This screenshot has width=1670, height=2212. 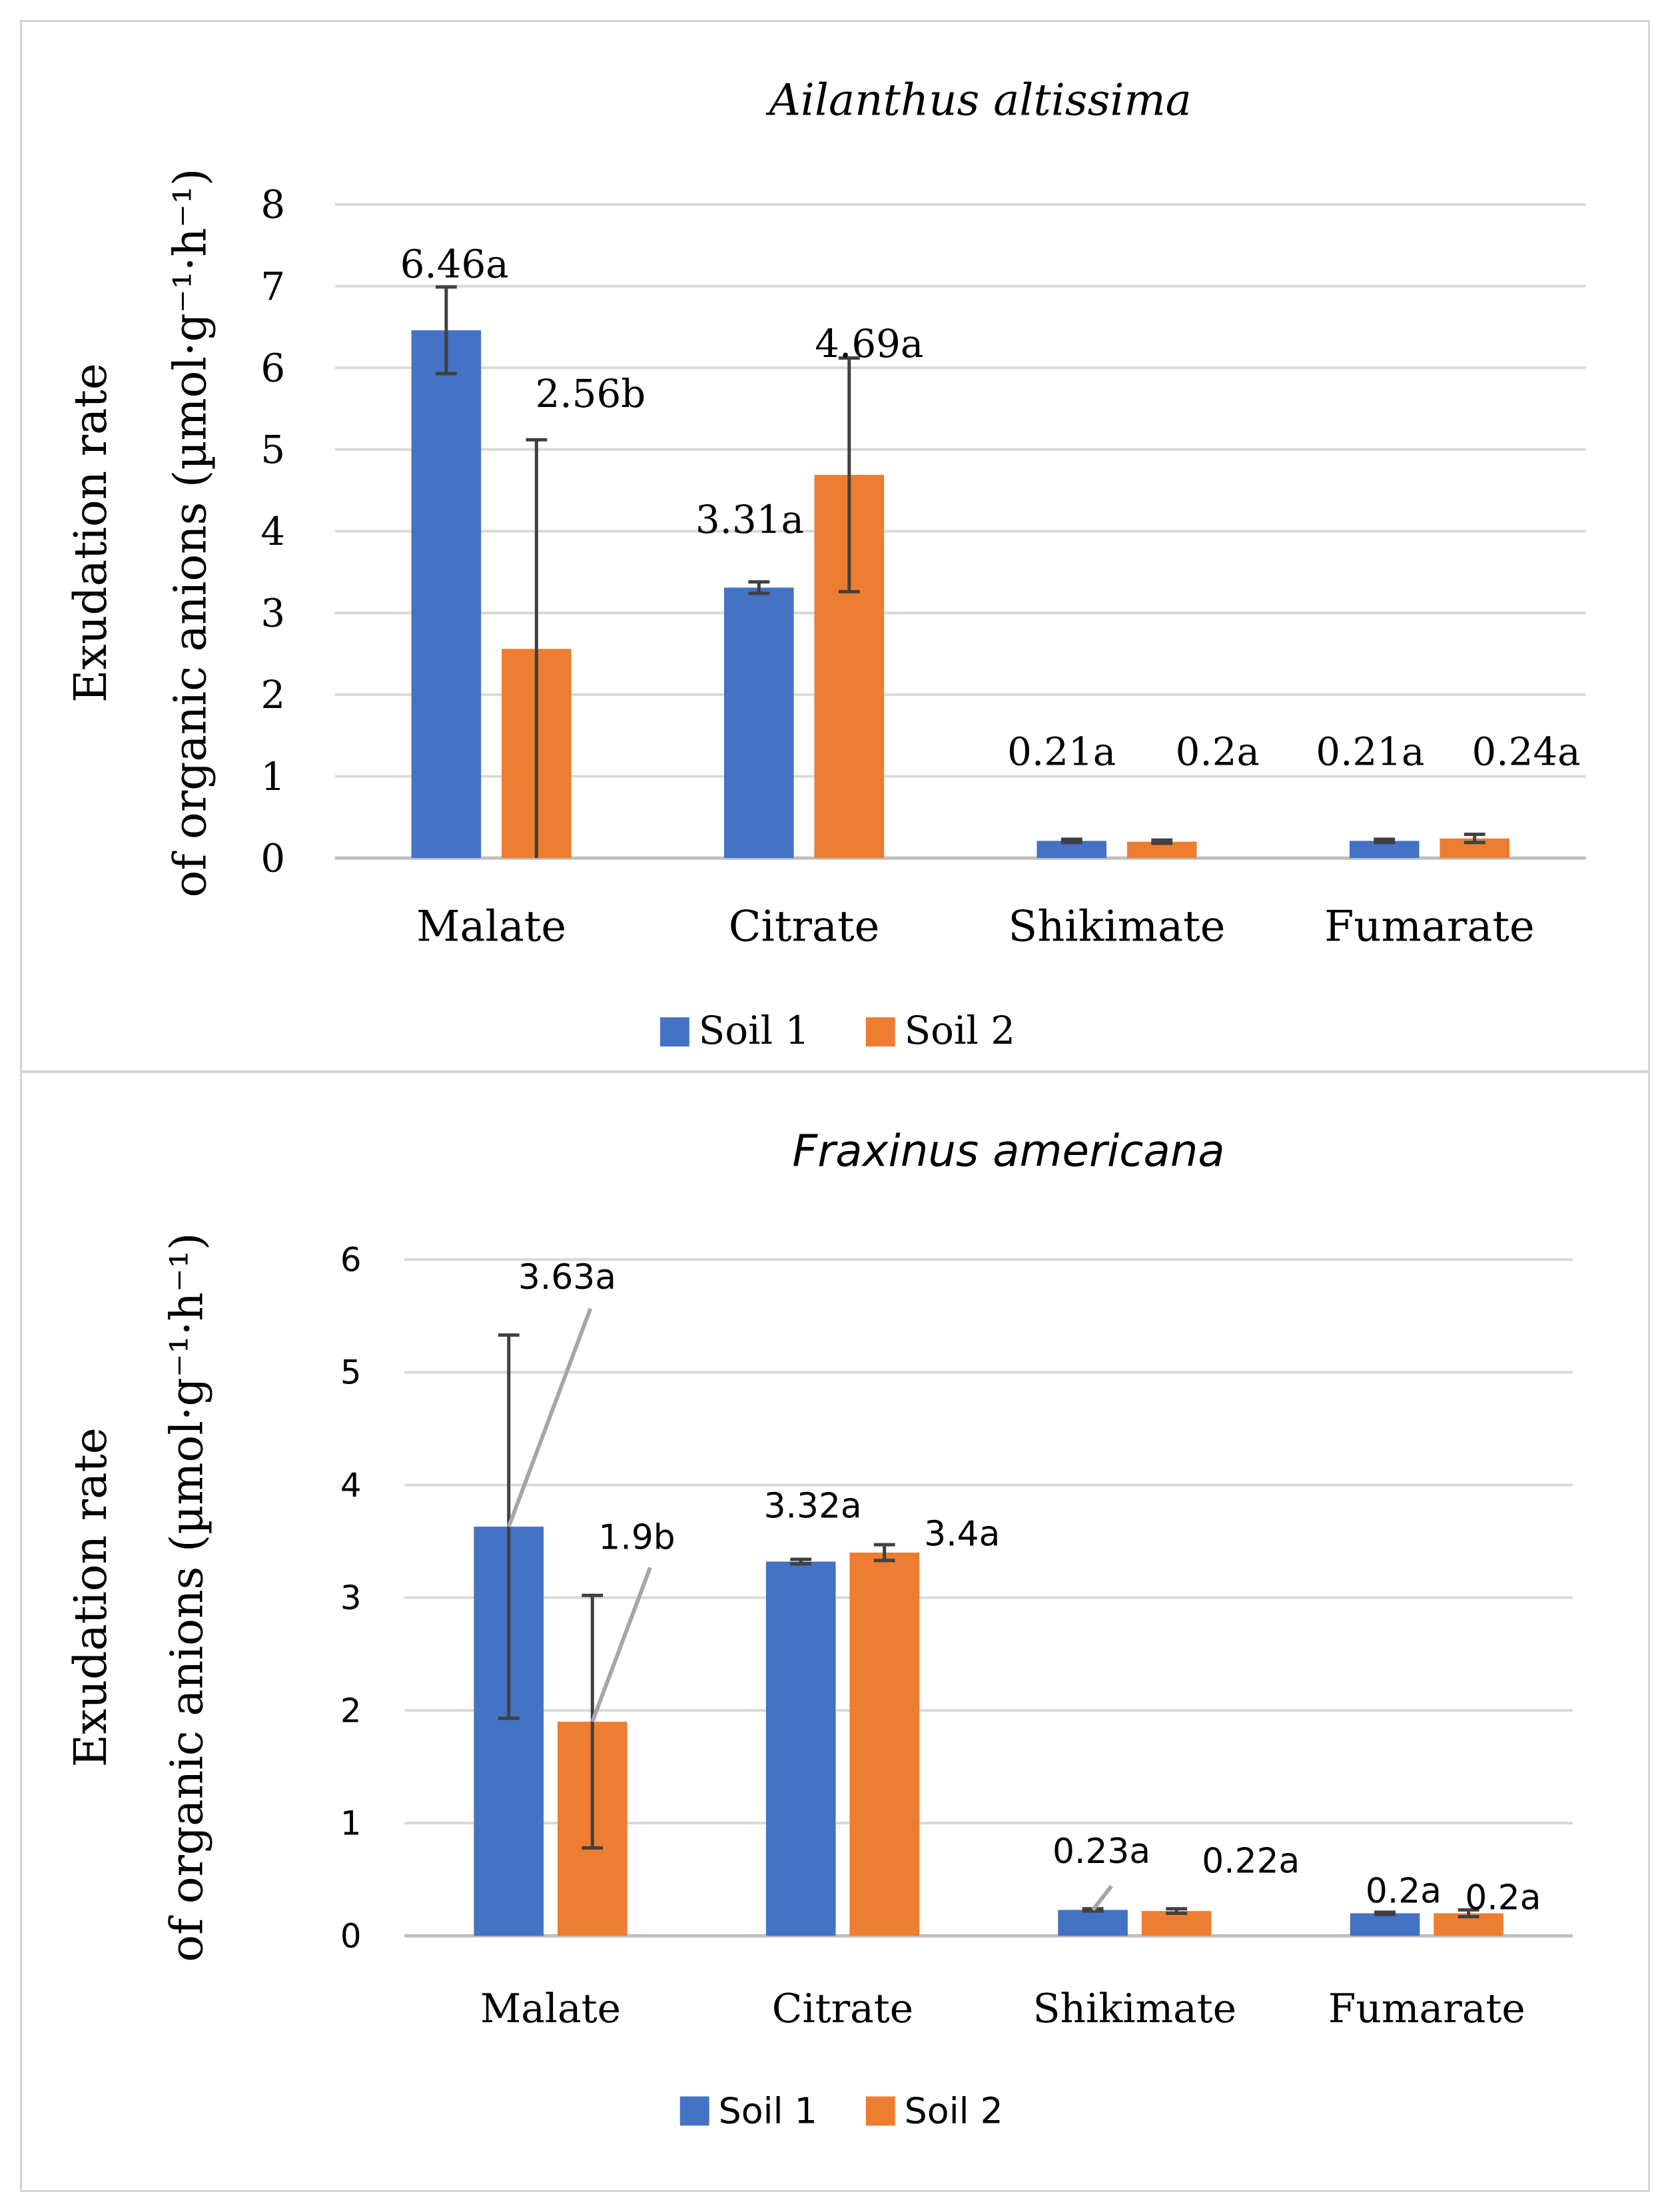 I want to click on bar-soil-1-shikimate, so click(x=1093, y=1923).